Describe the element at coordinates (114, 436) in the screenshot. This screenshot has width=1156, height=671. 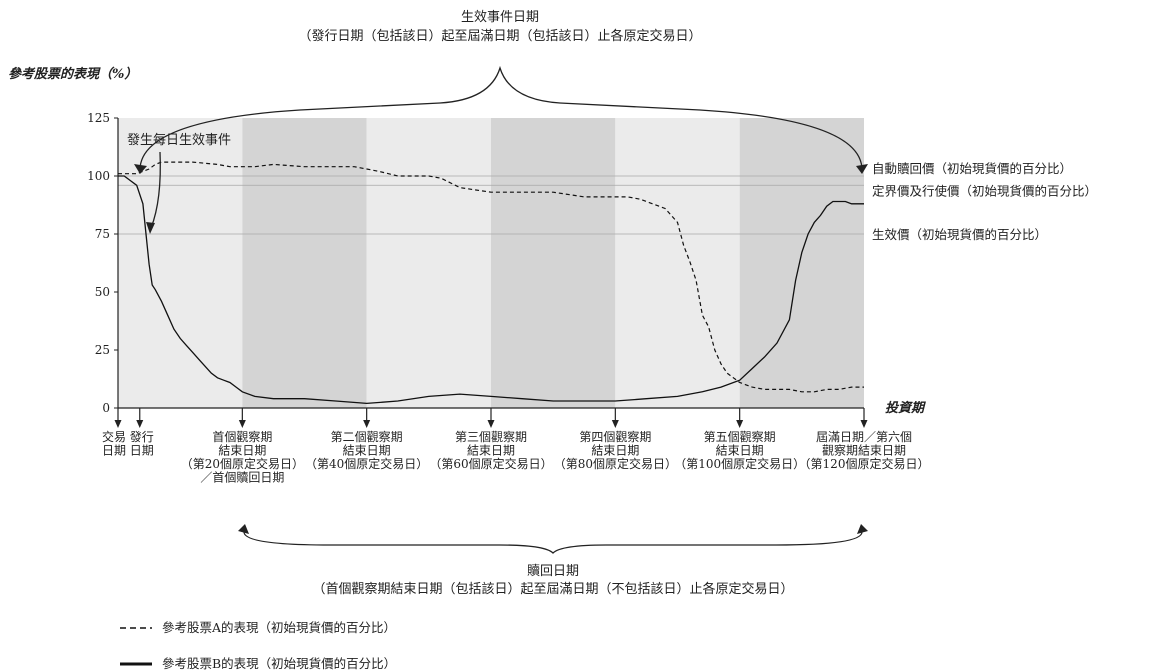
I see `x-marker-label-1-1: 交易` at that location.